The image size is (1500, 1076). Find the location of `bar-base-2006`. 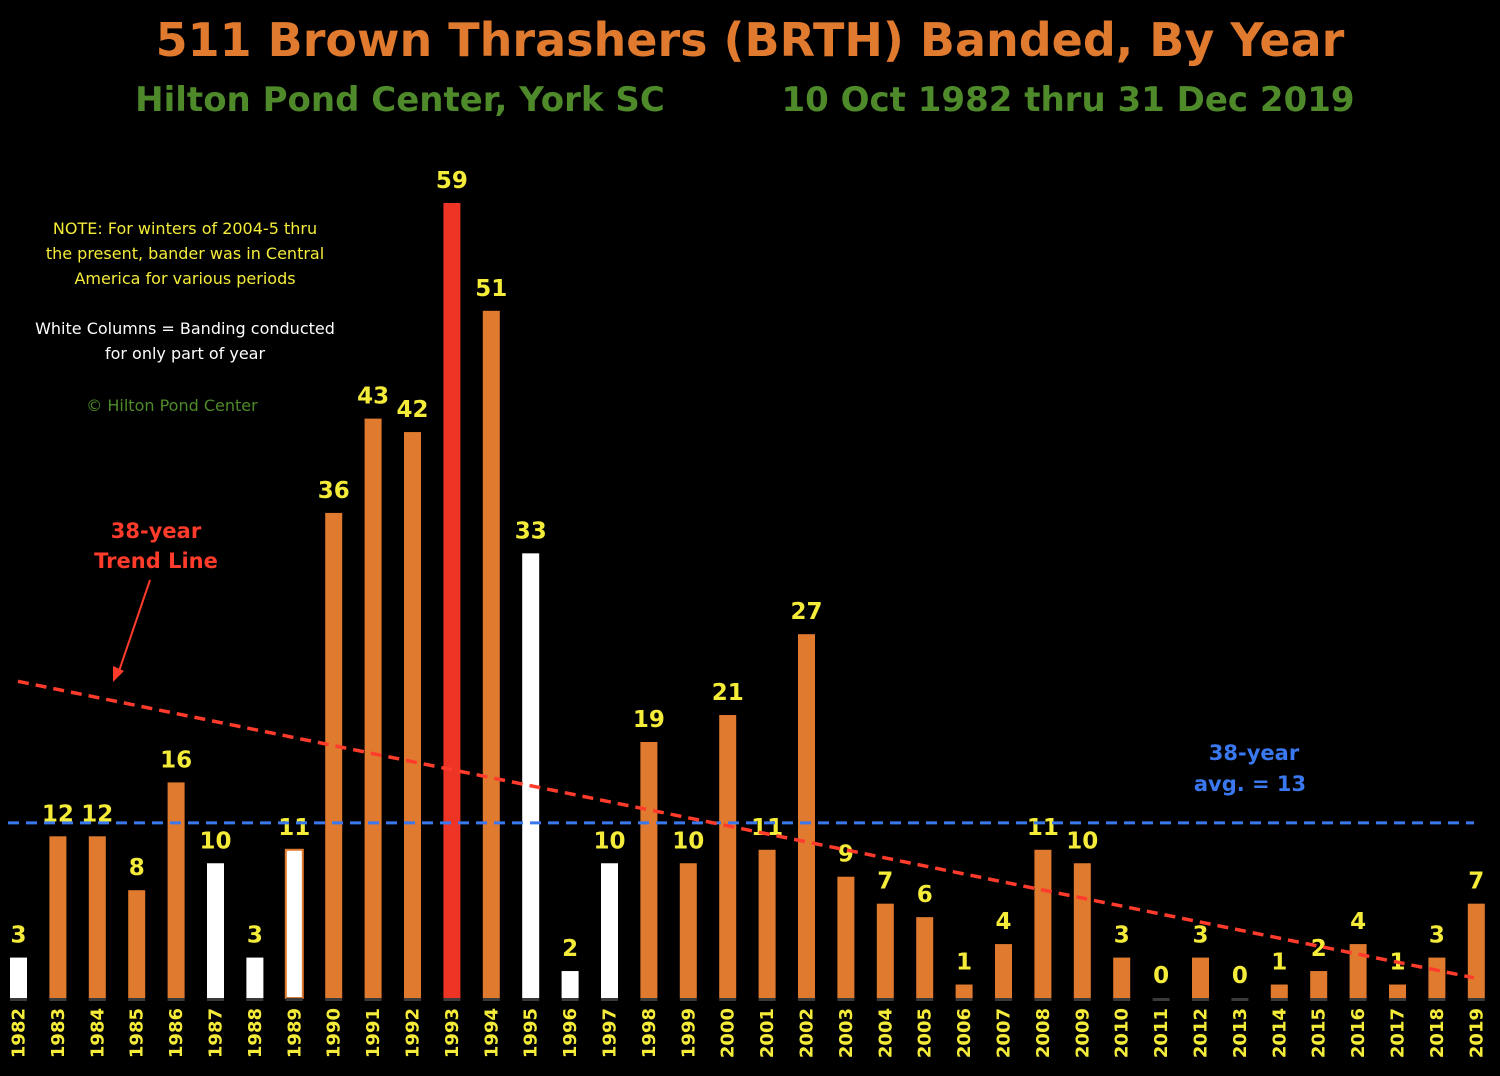

bar-base-2006 is located at coordinates (964, 999).